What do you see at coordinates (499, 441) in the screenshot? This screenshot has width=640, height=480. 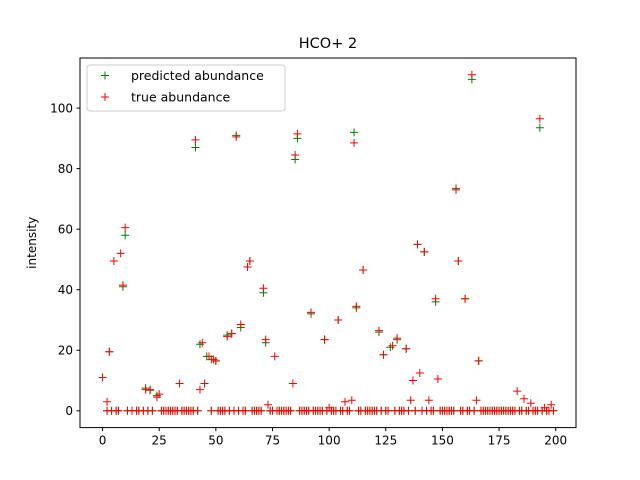 I see `x-tick-label: 175` at bounding box center [499, 441].